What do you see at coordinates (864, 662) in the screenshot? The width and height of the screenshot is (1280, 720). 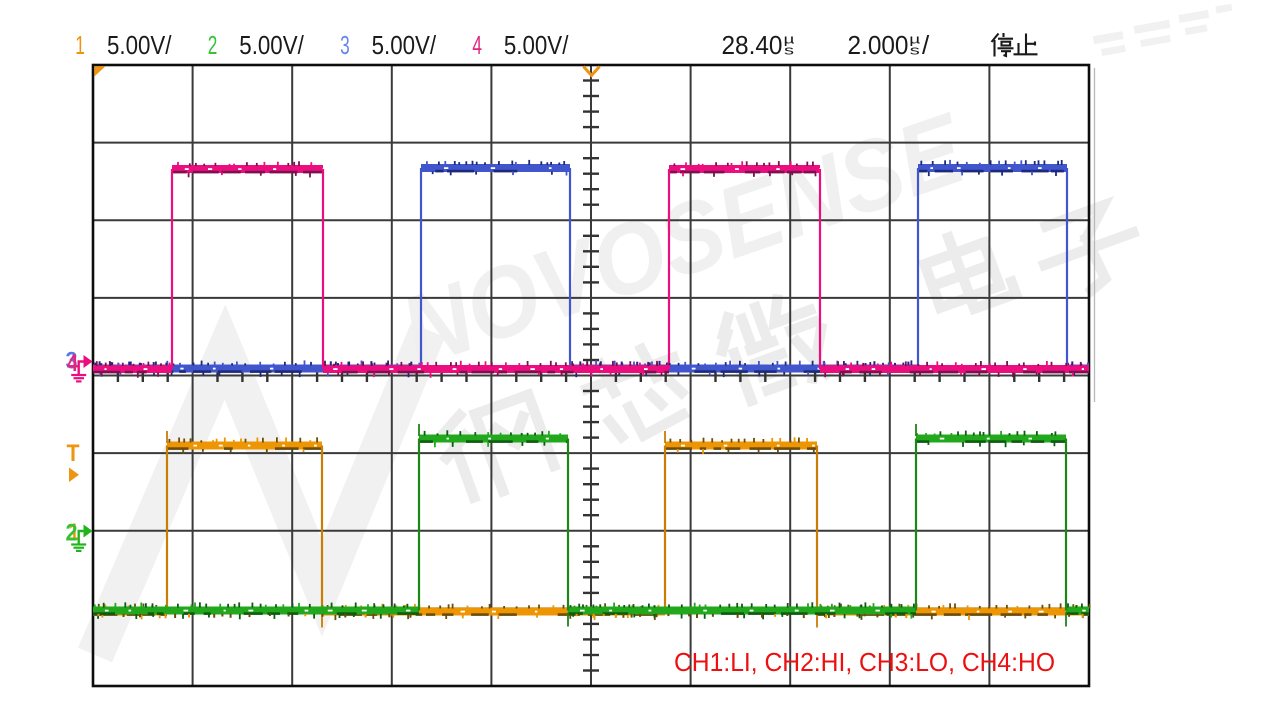 I see `svg-text: CH1:LI, CH2:HI, CH3:LO, CH4:HO` at bounding box center [864, 662].